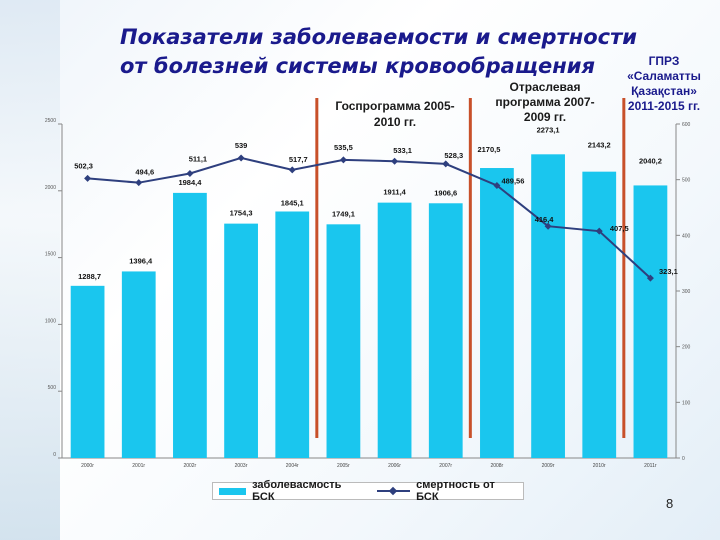 This screenshot has height=540, width=720. Describe the element at coordinates (453, 155) in the screenshot. I see `line-value-label: 528,3` at that location.